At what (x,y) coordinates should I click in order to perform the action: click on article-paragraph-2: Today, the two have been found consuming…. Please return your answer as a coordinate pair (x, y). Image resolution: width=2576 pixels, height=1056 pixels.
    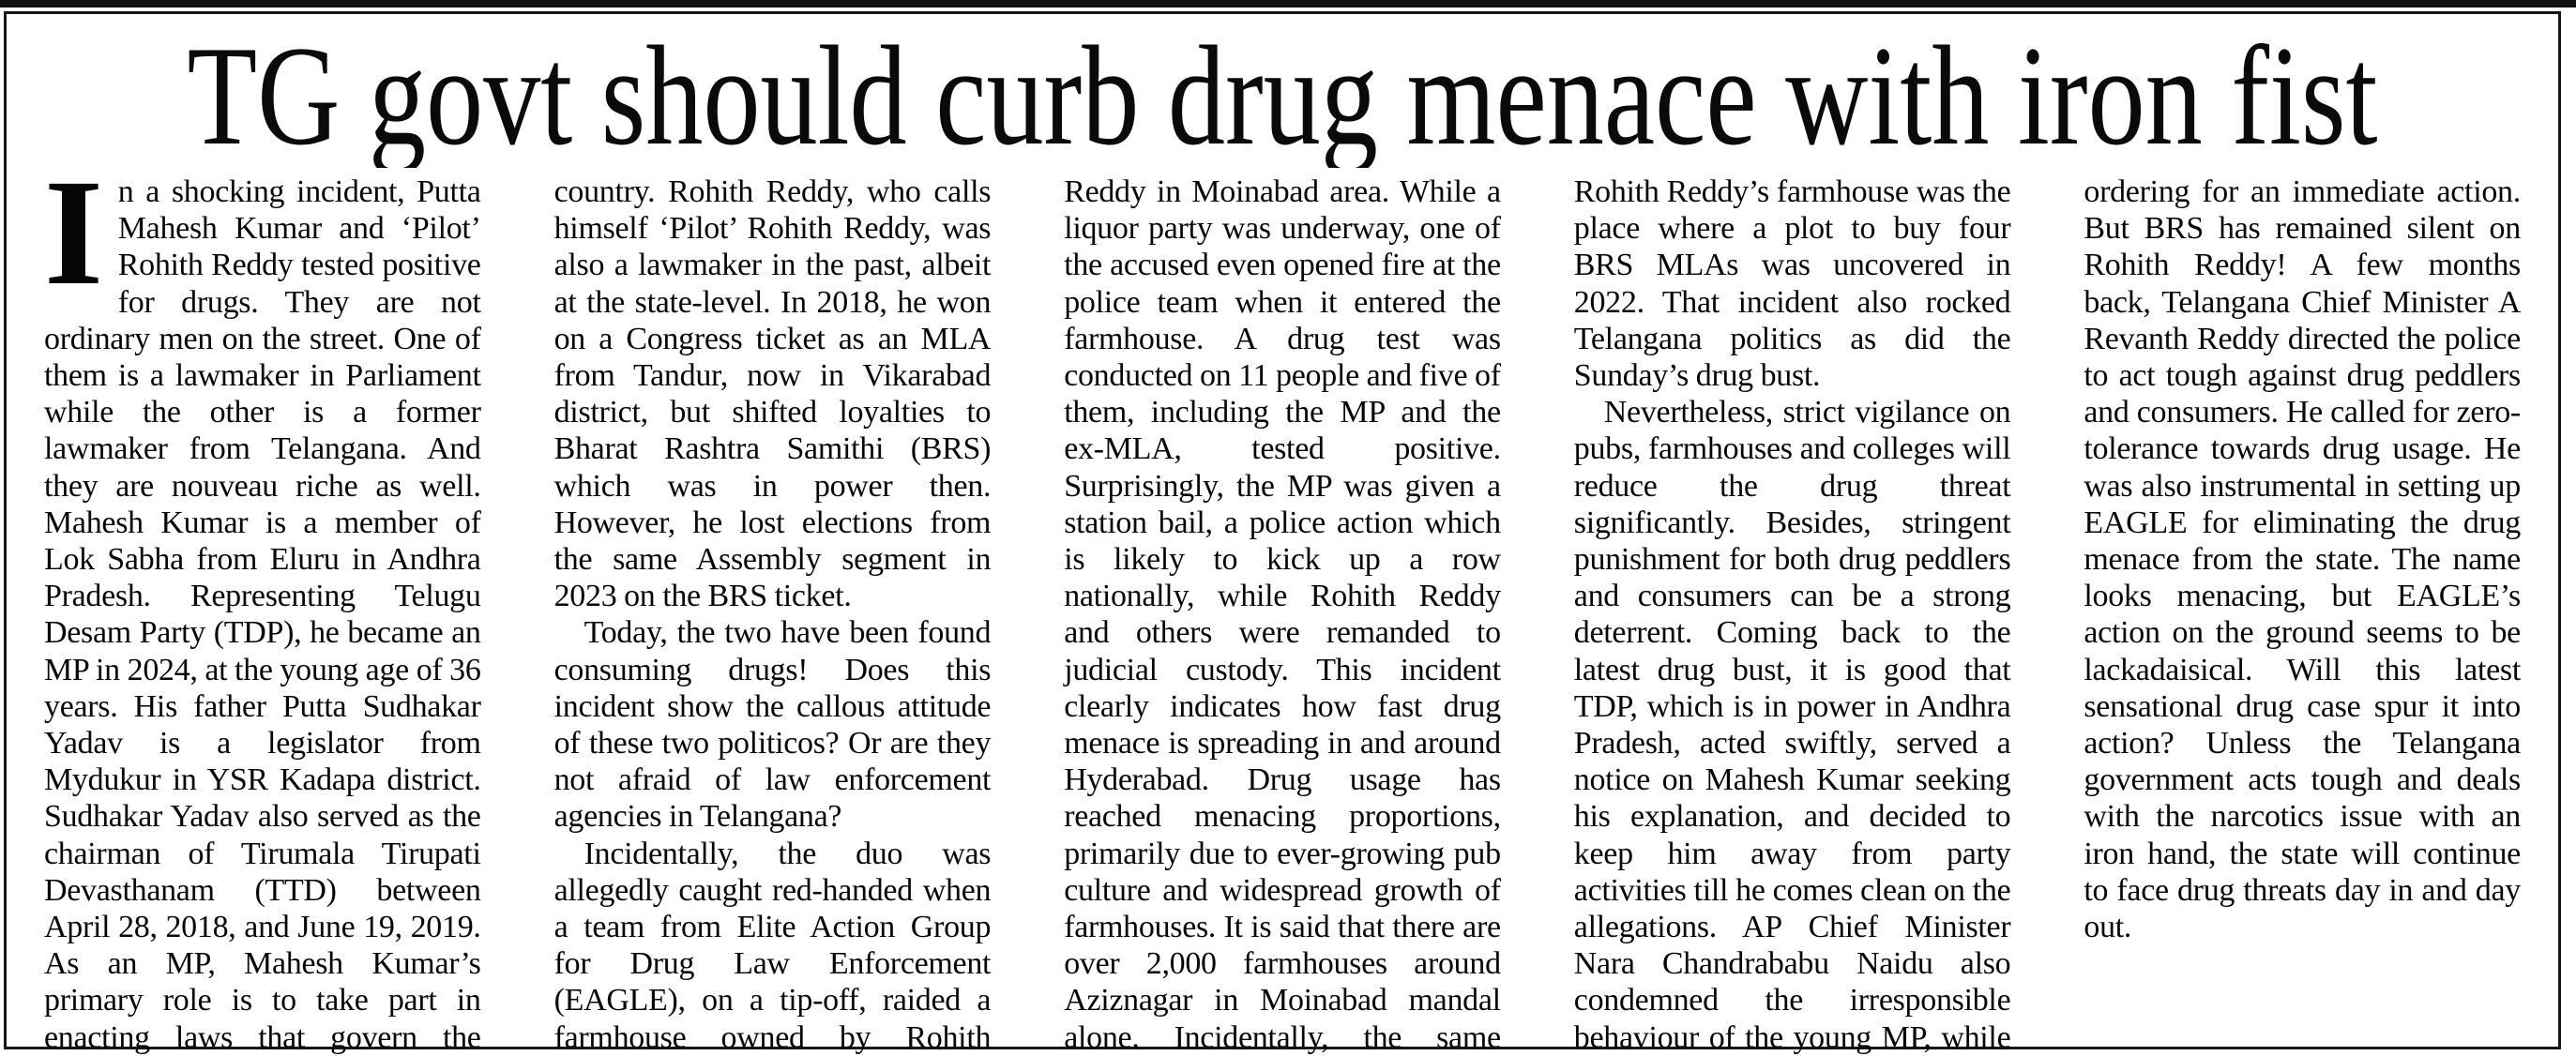
    Looking at the image, I should click on (772, 725).